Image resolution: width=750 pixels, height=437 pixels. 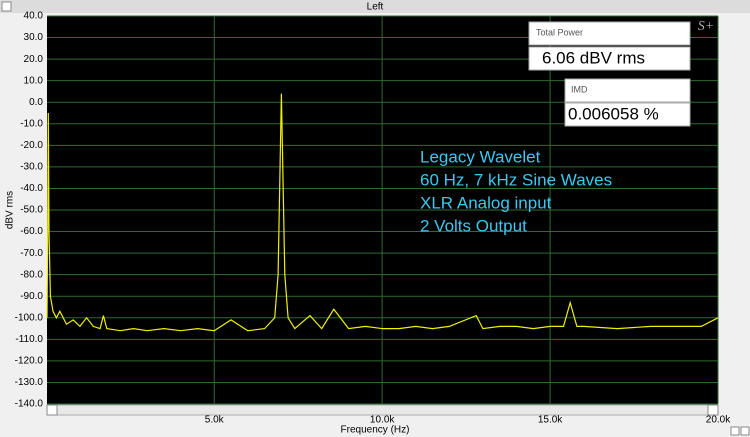 What do you see at coordinates (36, 102) in the screenshot?
I see `y-tick-label: 0.0` at bounding box center [36, 102].